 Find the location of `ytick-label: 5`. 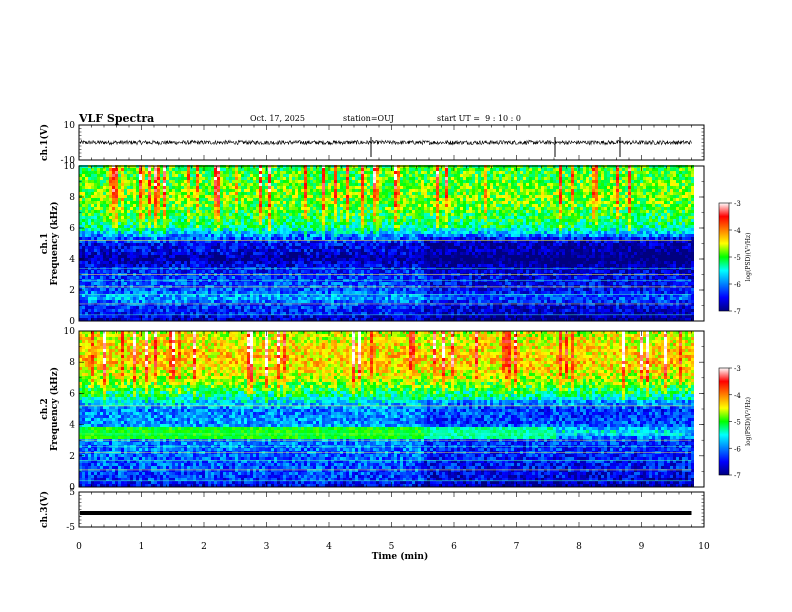

ytick-label: 5 is located at coordinates (72, 493).